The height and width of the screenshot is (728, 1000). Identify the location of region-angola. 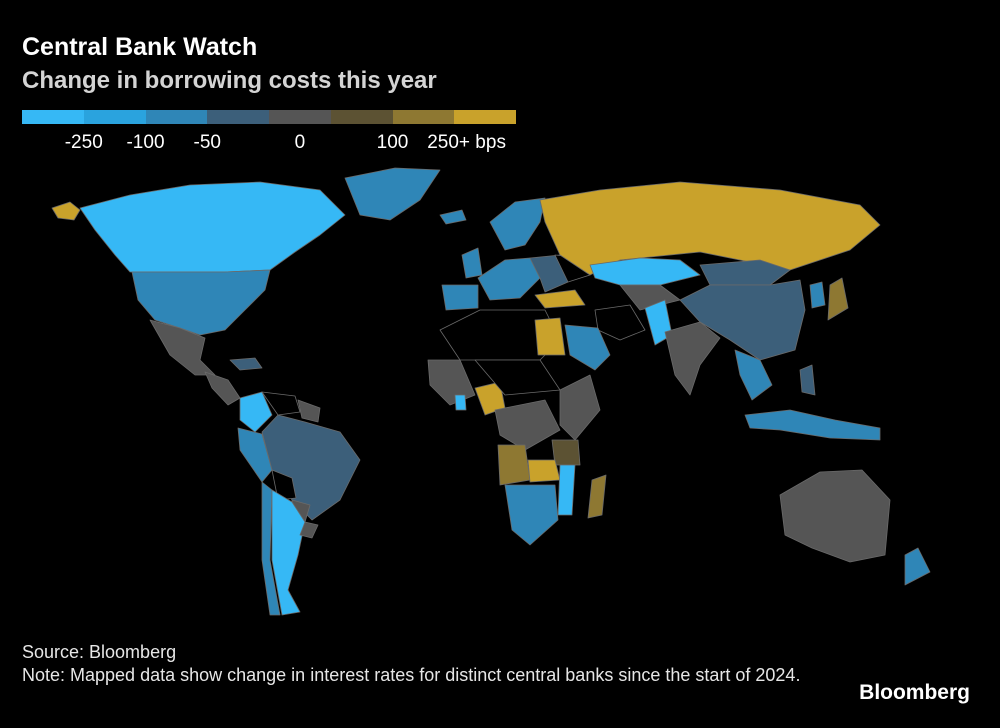
(514, 465).